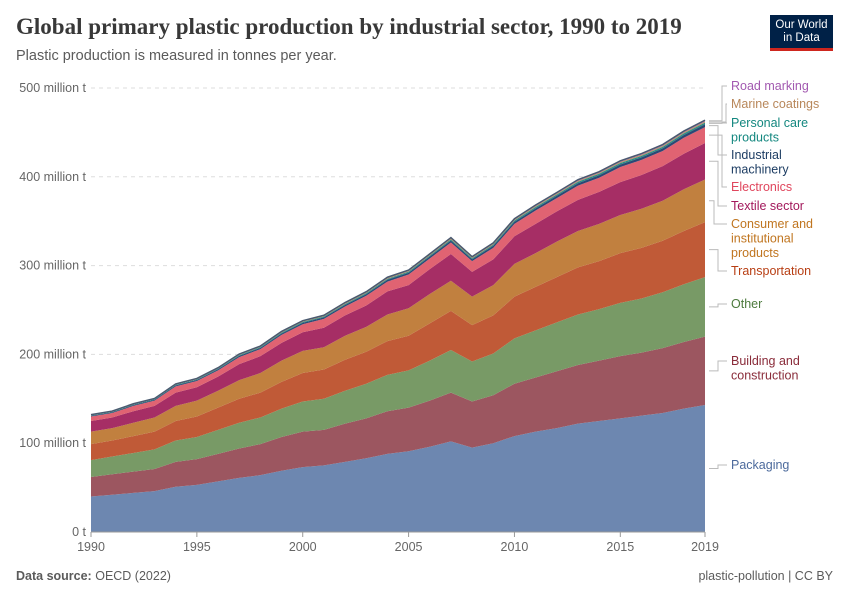  I want to click on legend-label: Industrial machinery, so click(760, 162).